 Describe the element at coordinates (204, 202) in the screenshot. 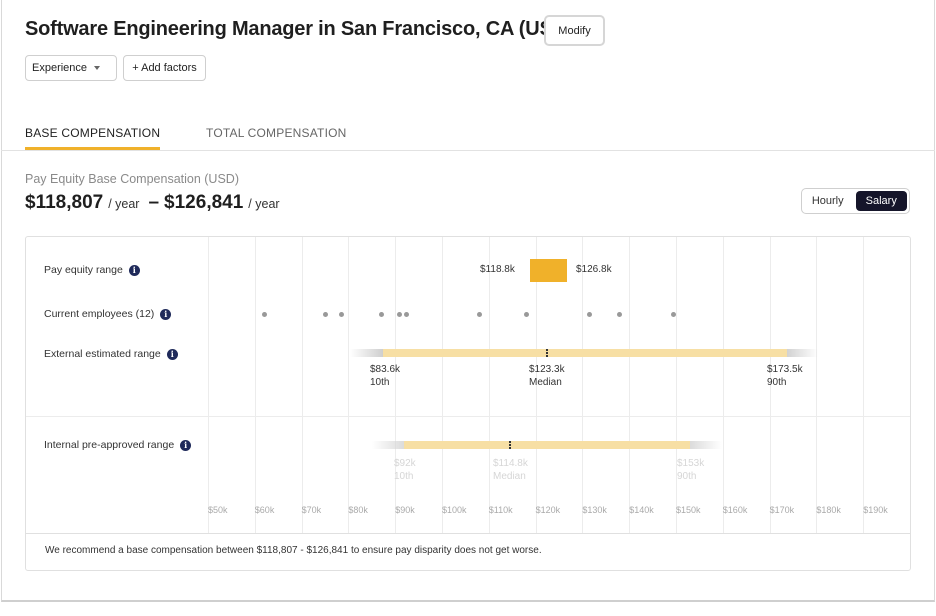

I see `range-high: $126,841` at that location.